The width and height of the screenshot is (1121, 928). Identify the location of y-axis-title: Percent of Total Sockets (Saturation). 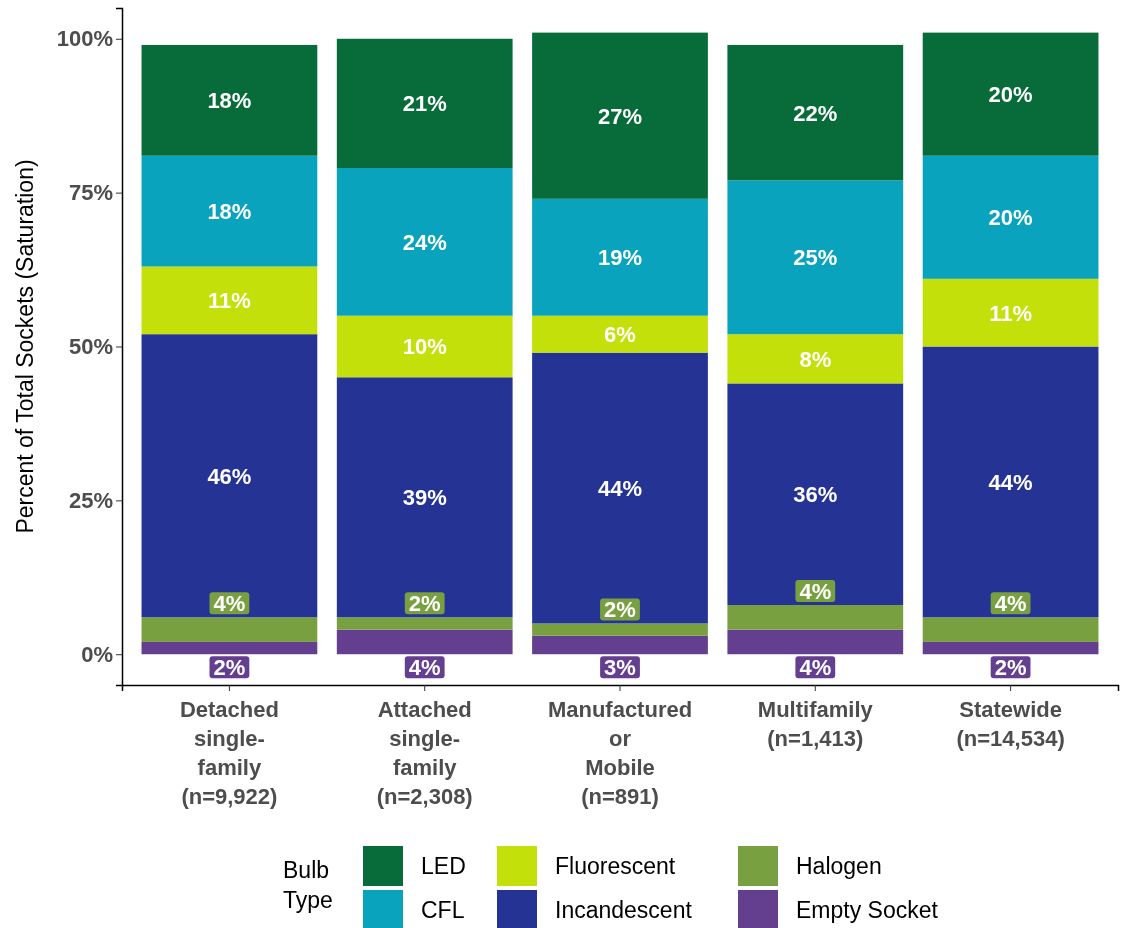
(25, 346).